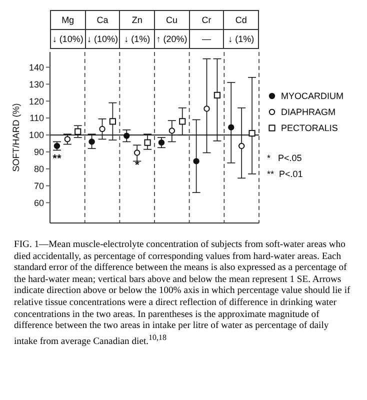  I want to click on y-tick-label: 70, so click(39, 185).